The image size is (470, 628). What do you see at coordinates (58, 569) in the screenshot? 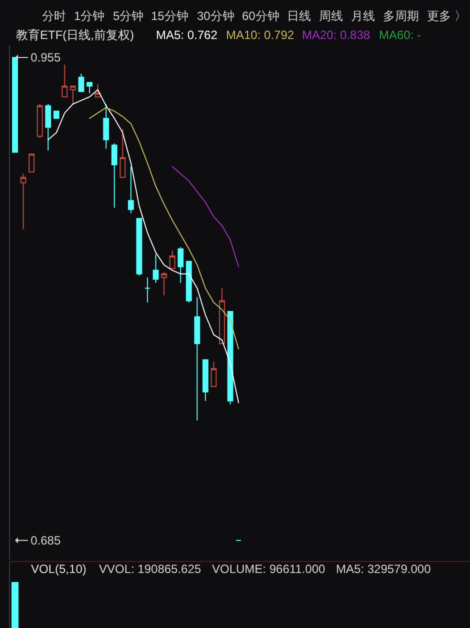
I see `chart-title: VOL(5,10)` at bounding box center [58, 569].